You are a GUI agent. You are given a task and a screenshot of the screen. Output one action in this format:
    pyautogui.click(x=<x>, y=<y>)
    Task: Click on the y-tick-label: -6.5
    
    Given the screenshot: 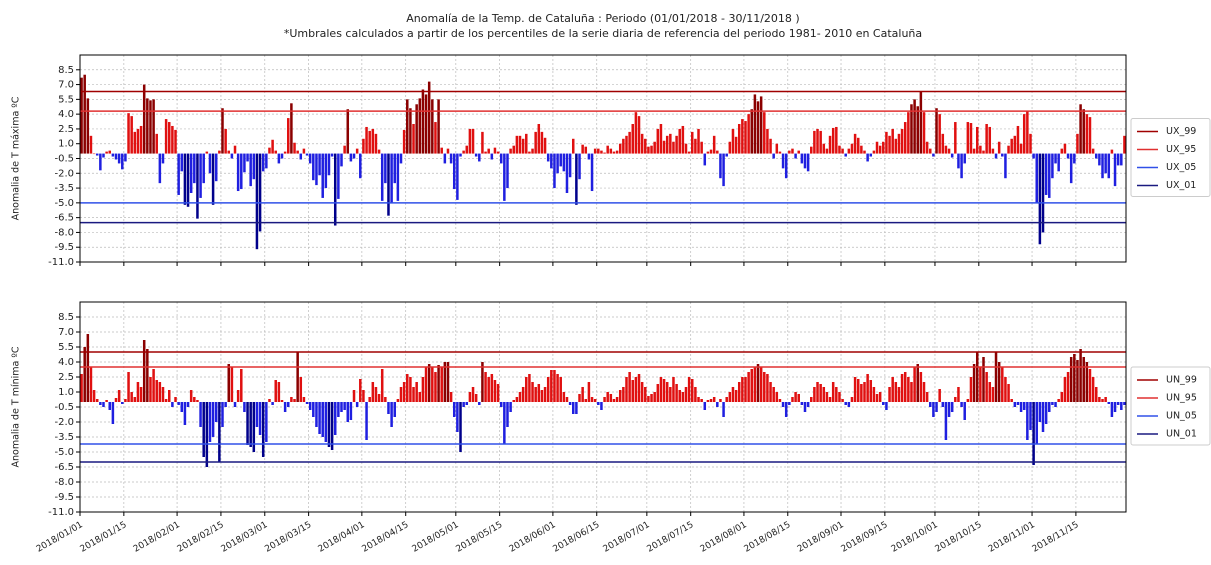 What is the action you would take?
    pyautogui.click(x=64, y=467)
    